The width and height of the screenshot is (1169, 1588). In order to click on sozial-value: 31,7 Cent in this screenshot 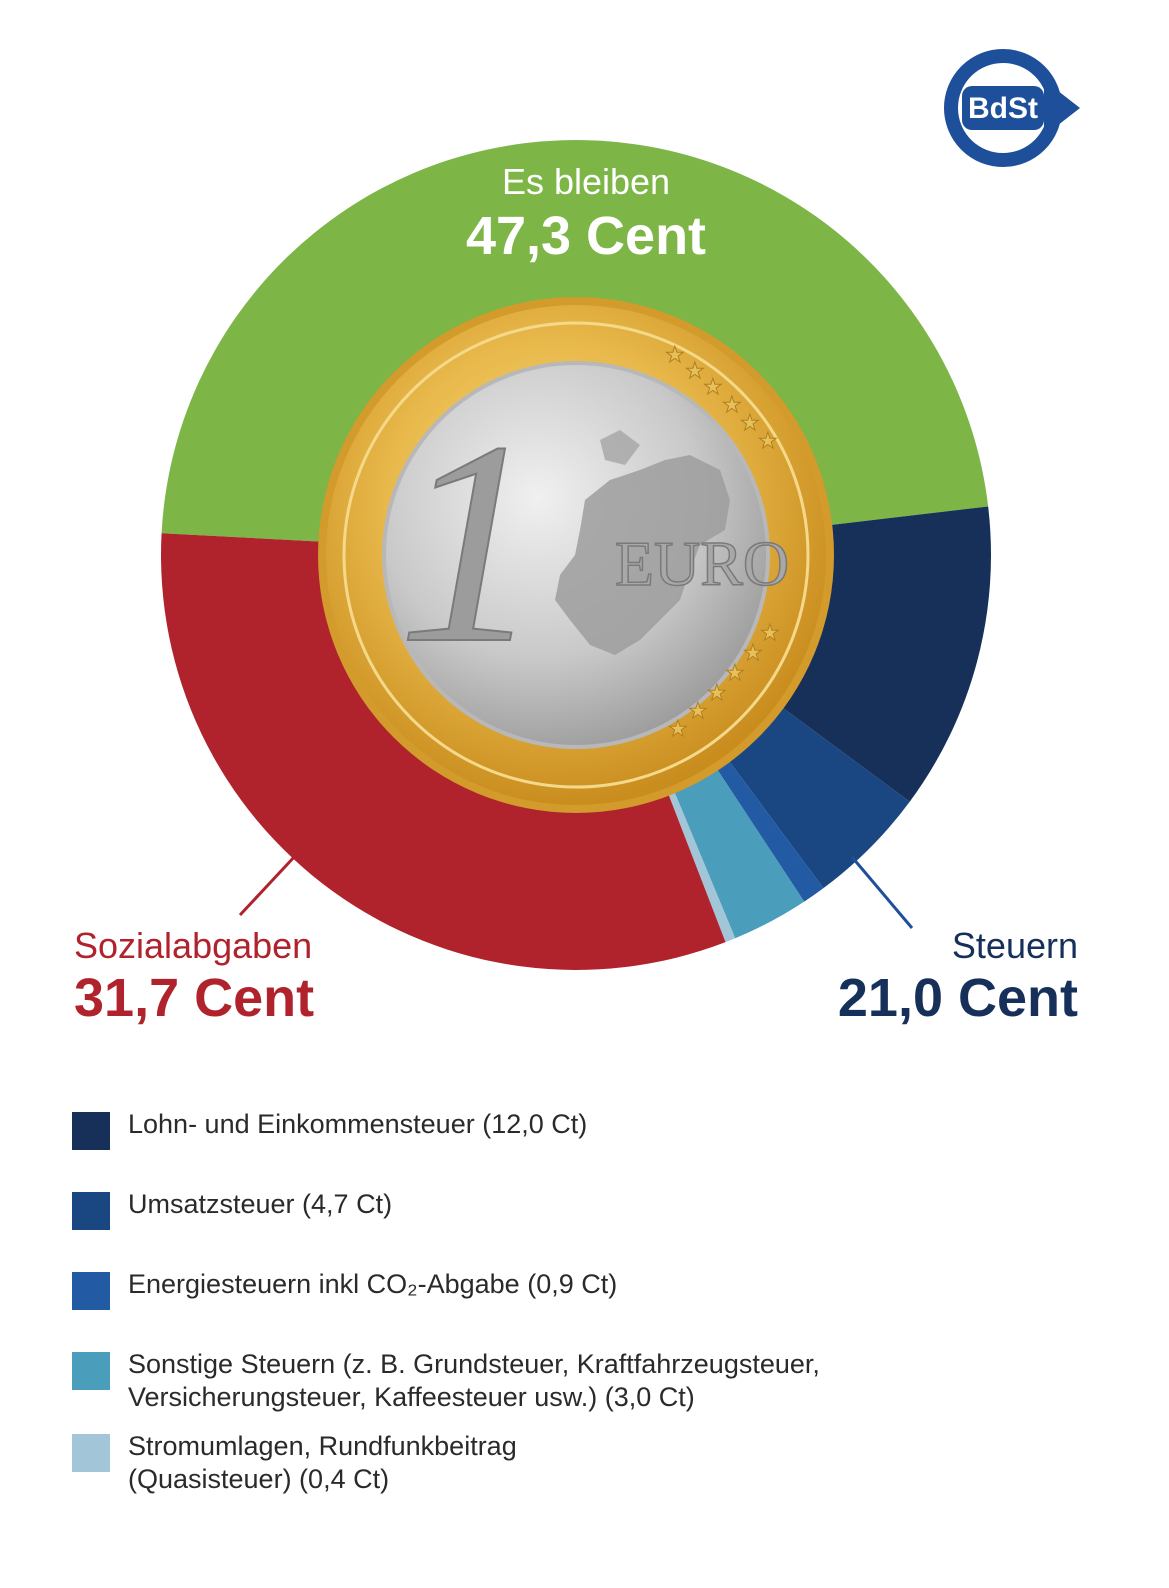, I will do `click(194, 998)`.